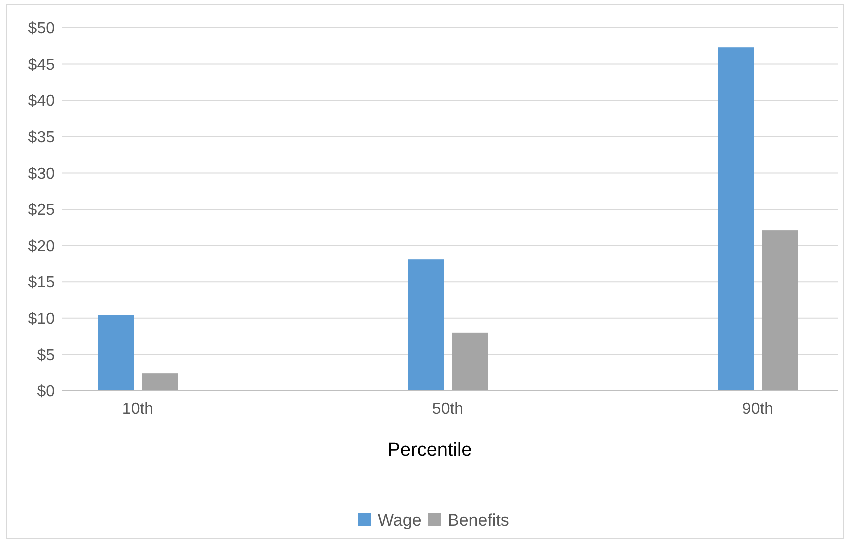 The width and height of the screenshot is (849, 542). Describe the element at coordinates (430, 450) in the screenshot. I see `x-axis-title: Percentile` at that location.